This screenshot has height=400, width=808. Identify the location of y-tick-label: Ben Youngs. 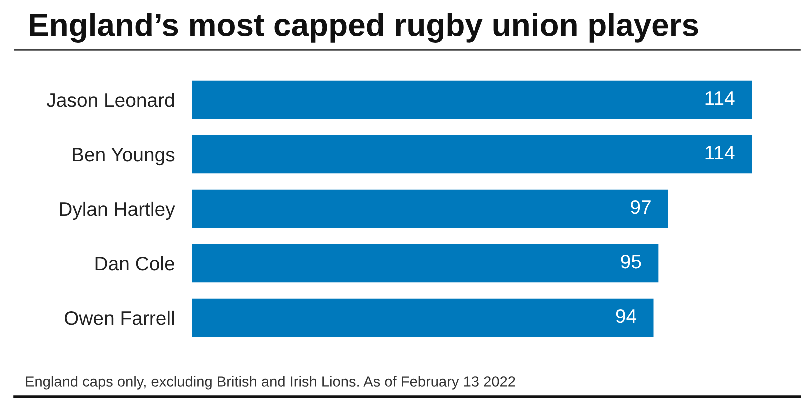
(124, 157).